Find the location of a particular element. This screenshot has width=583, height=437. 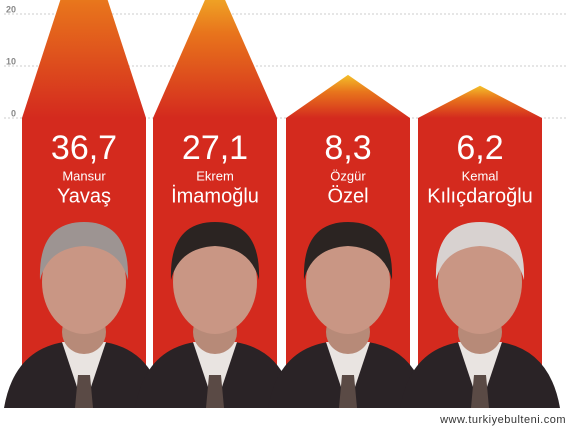

last-name: Kılıçdaroğlu is located at coordinates (480, 196).